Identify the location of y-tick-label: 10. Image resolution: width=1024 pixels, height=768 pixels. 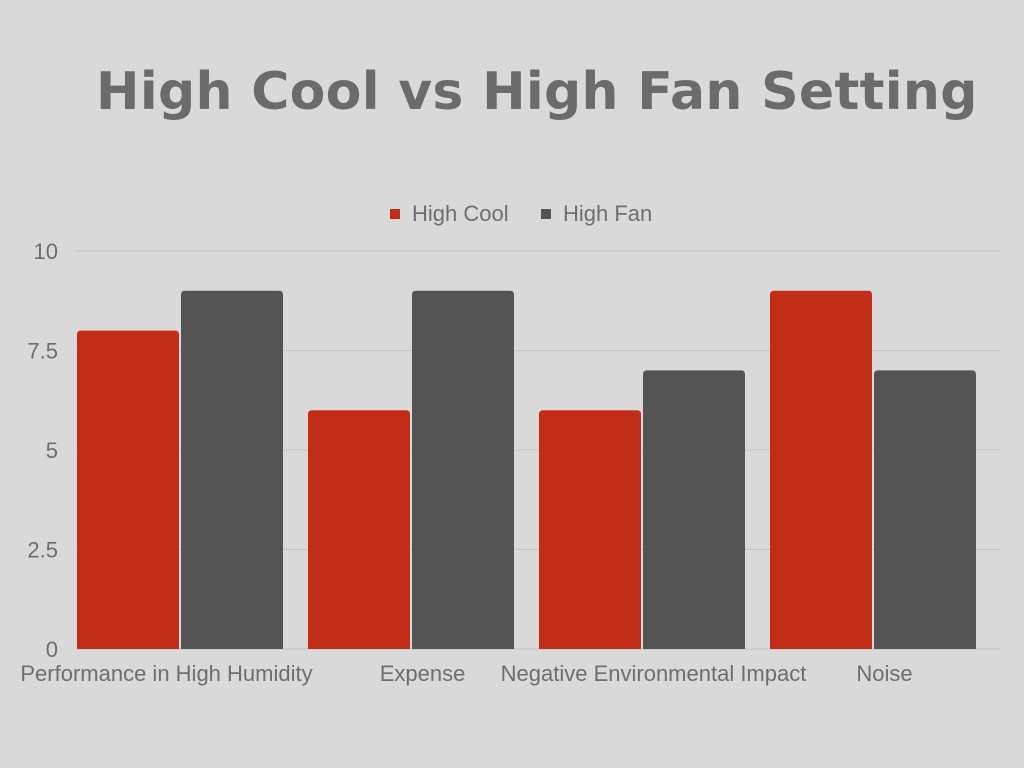
(46, 251).